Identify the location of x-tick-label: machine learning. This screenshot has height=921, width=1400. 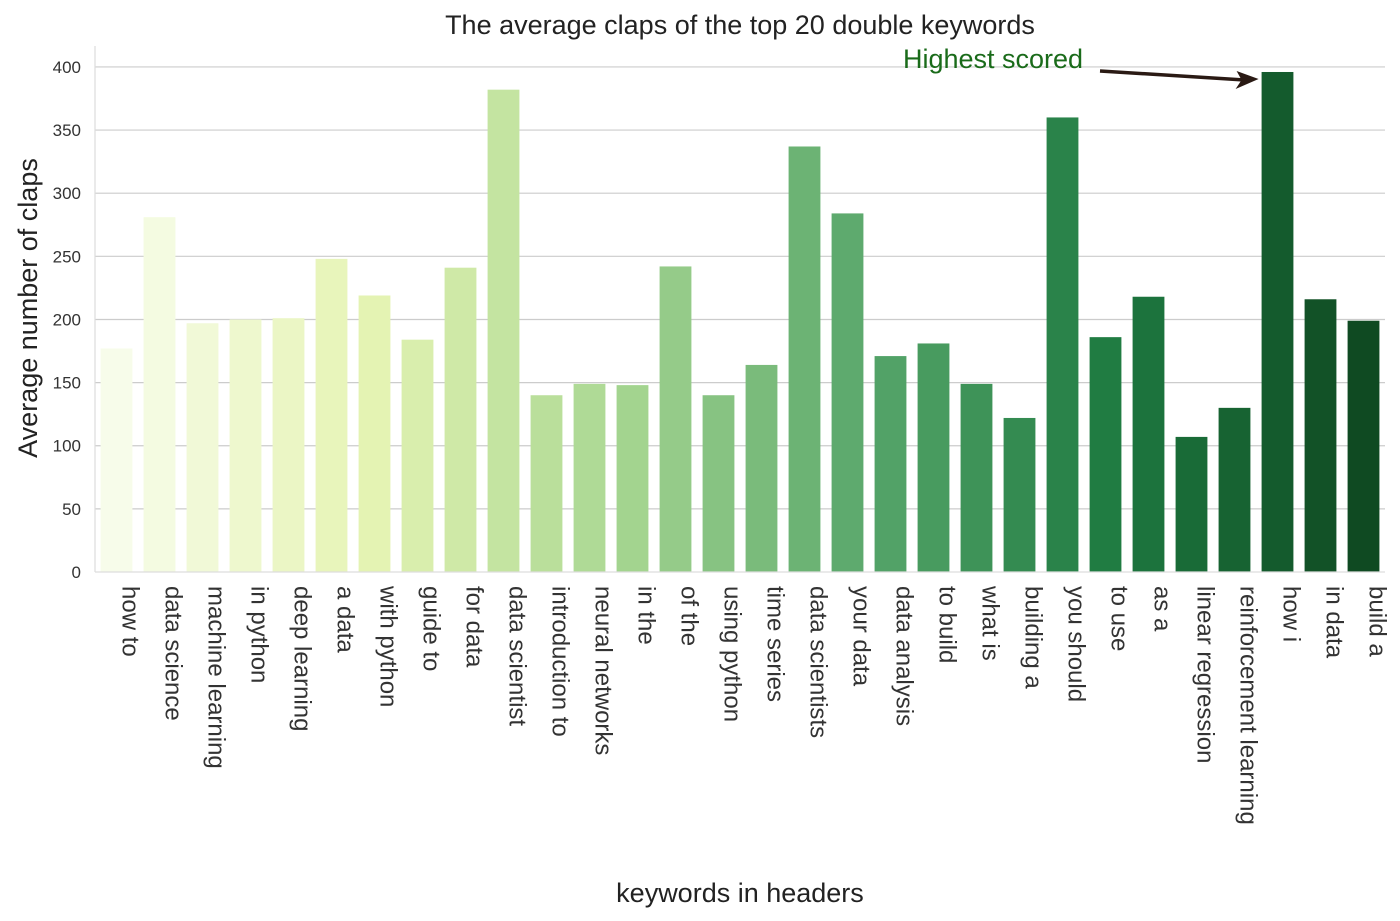
(216, 677).